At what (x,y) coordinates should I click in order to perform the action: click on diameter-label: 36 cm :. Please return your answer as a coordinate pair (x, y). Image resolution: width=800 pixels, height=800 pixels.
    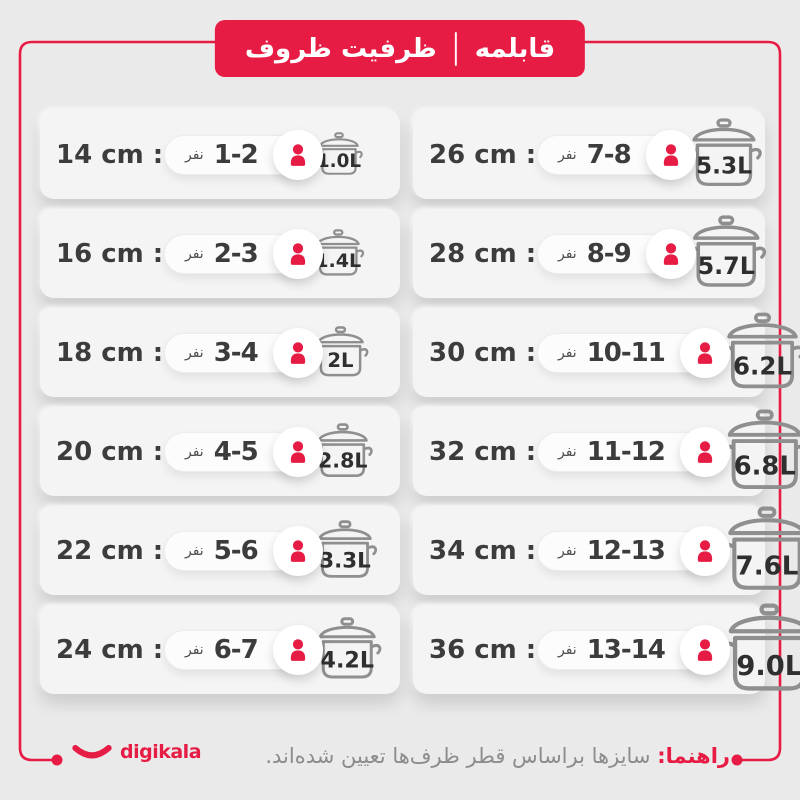
    Looking at the image, I should click on (483, 649).